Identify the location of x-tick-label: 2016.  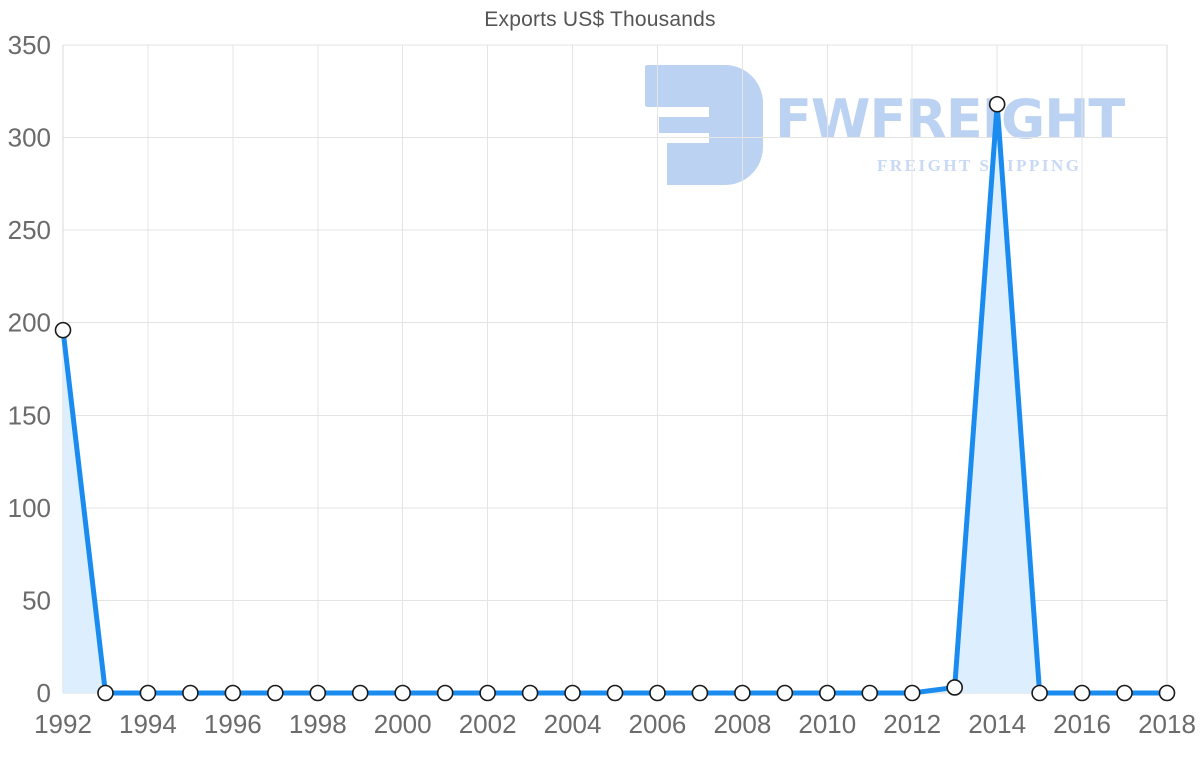
(1082, 724).